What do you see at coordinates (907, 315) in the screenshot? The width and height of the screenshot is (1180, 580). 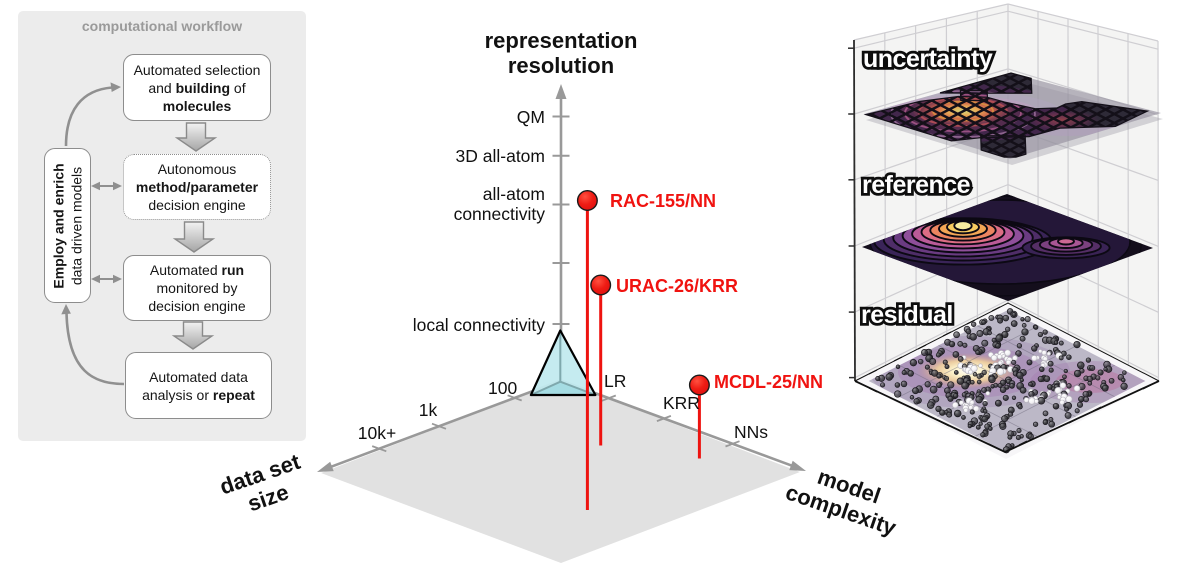 I see `svg-text: residual` at bounding box center [907, 315].